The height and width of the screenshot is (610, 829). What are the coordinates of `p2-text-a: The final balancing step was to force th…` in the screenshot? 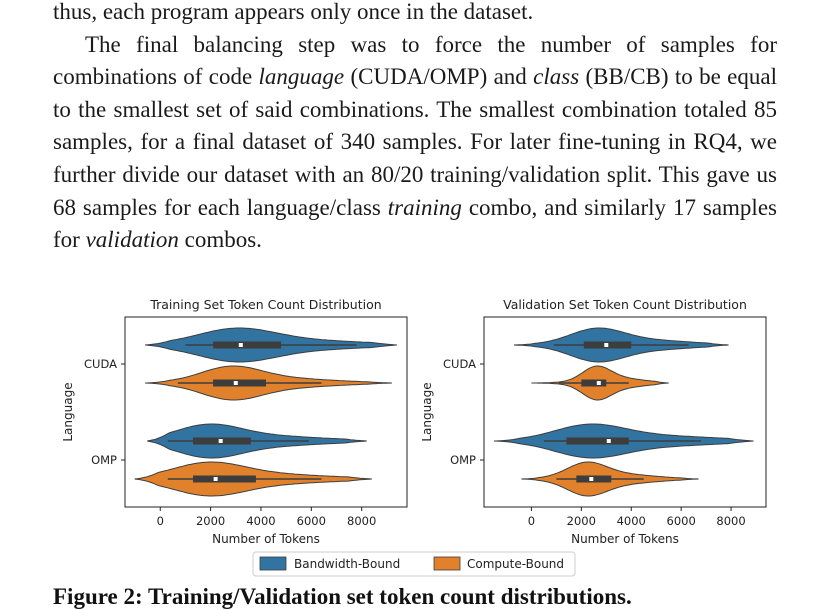 It's located at (415, 60).